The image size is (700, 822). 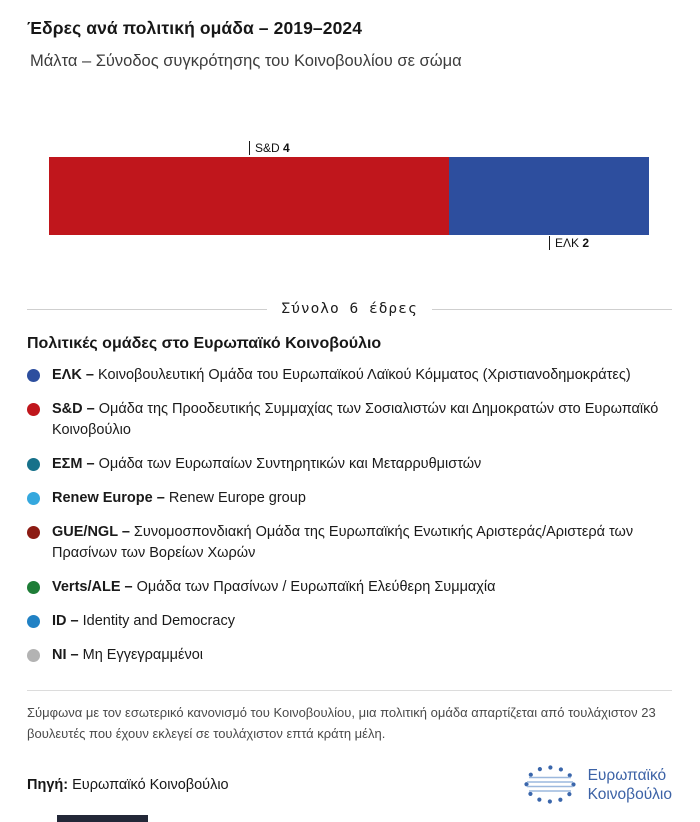 I want to click on chart-marker-sd: S&D 4, so click(x=269, y=148).